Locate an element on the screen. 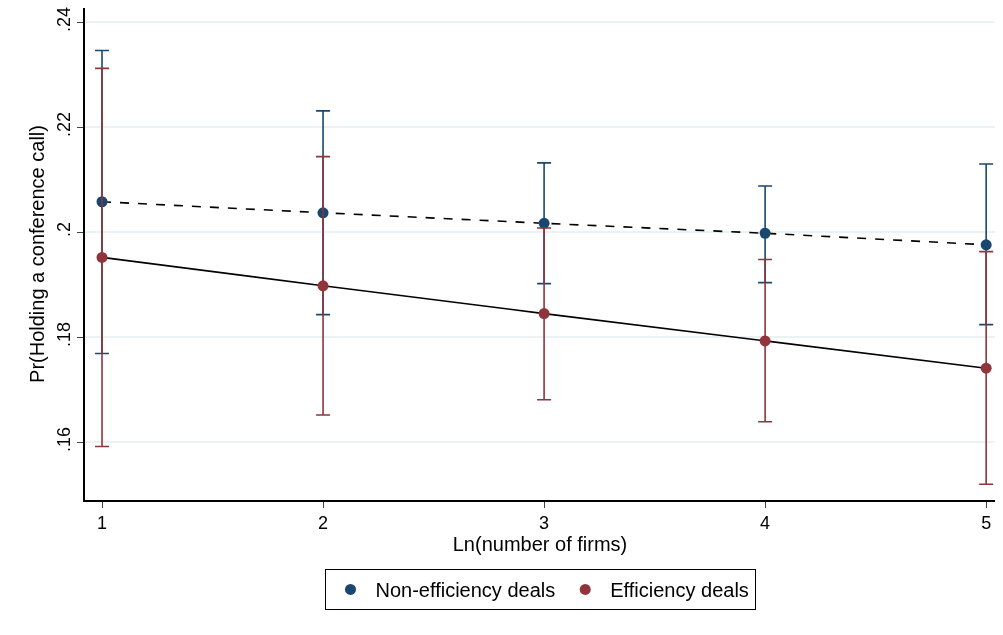 Image resolution: width=1003 pixels, height=635 pixels. x-tick-label: 4 is located at coordinates (765, 523).